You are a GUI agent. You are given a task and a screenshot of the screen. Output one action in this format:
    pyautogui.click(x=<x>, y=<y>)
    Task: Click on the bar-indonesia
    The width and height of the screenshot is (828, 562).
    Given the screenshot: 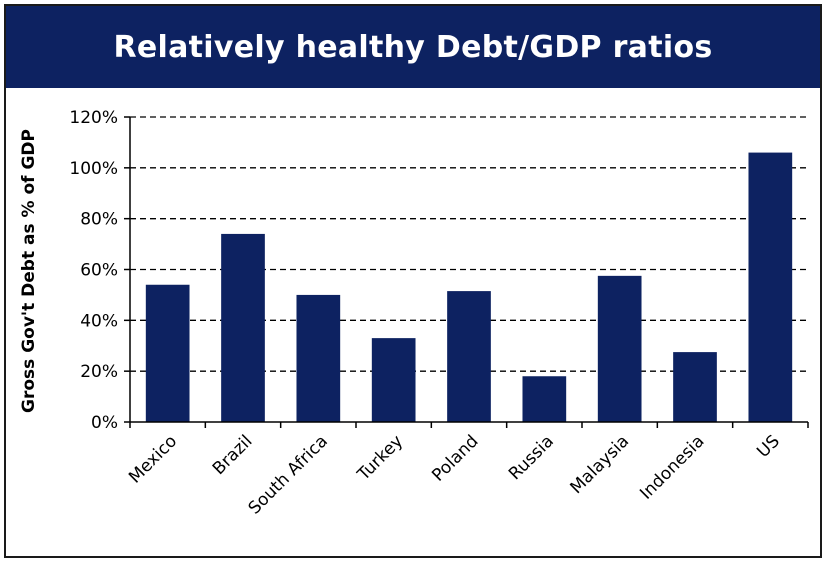 What is the action you would take?
    pyautogui.click(x=695, y=387)
    